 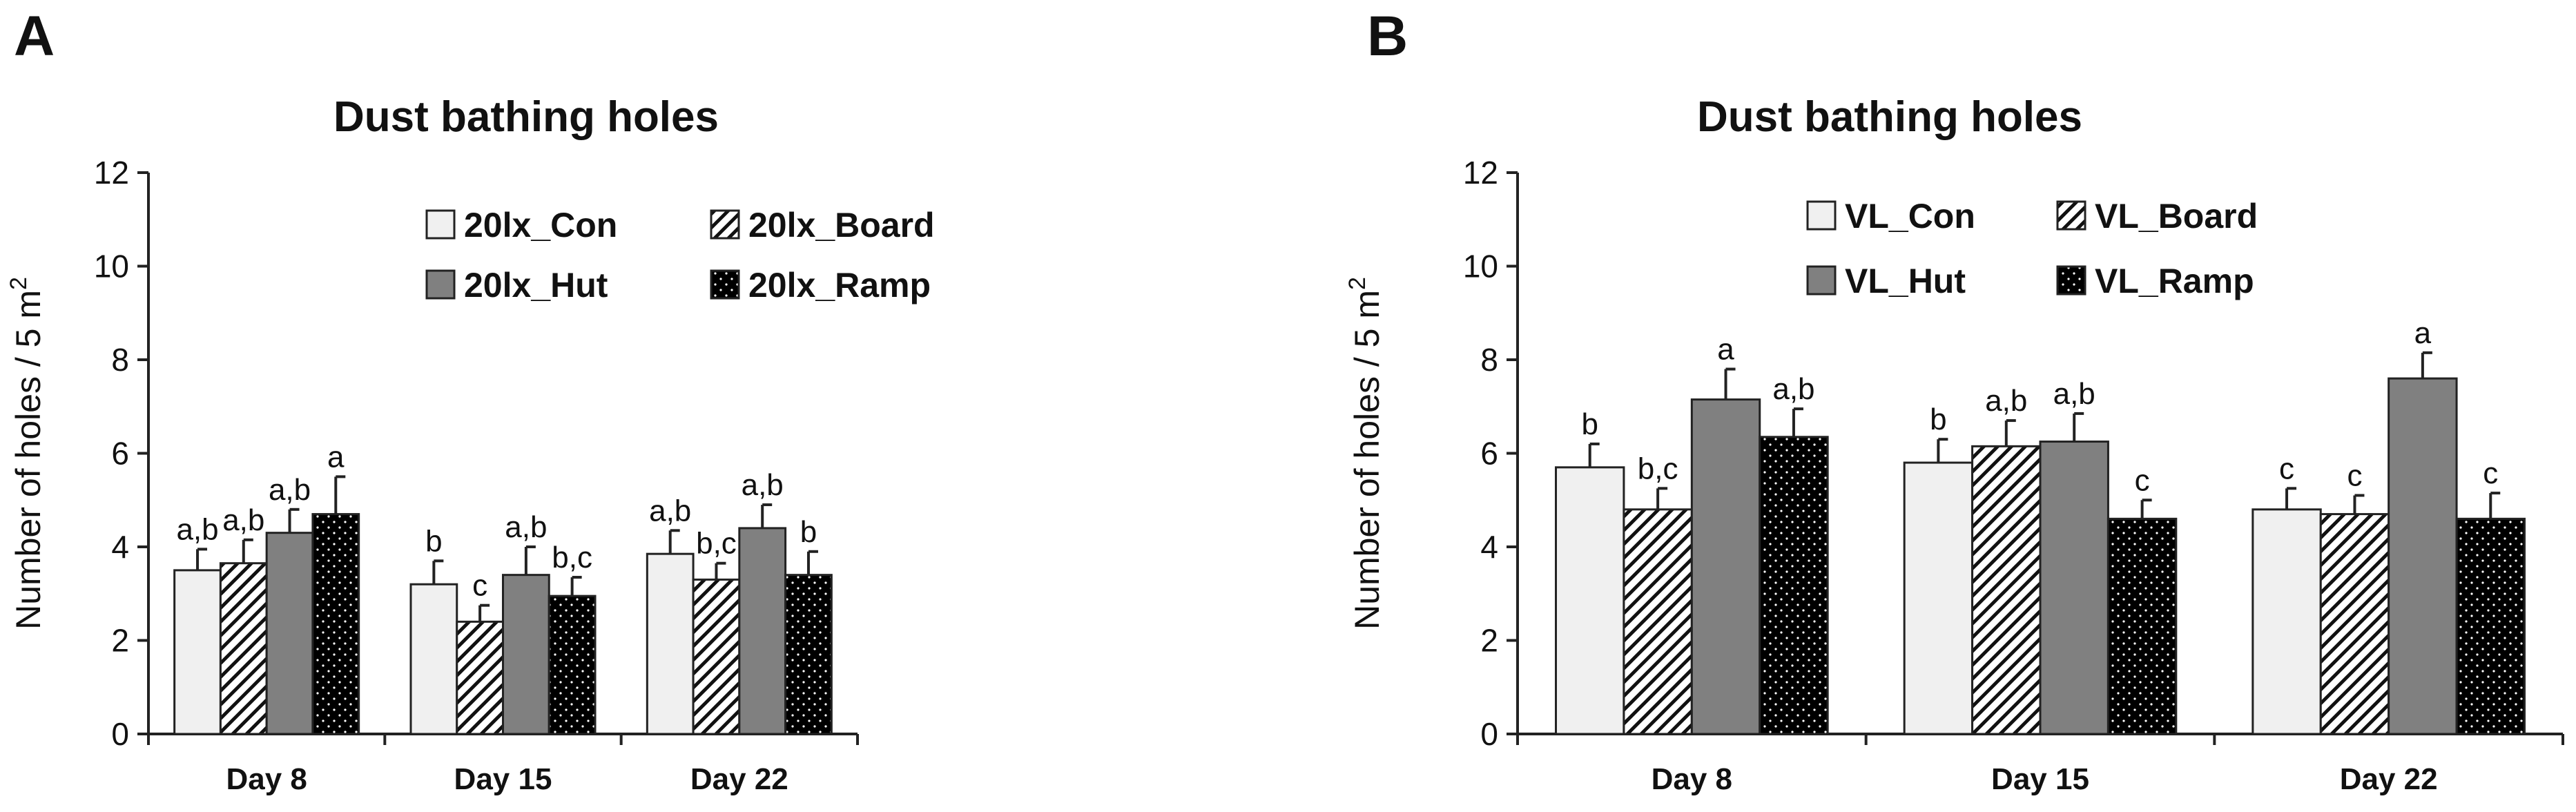 I want to click on legend-label: VL_Board, so click(x=2177, y=216).